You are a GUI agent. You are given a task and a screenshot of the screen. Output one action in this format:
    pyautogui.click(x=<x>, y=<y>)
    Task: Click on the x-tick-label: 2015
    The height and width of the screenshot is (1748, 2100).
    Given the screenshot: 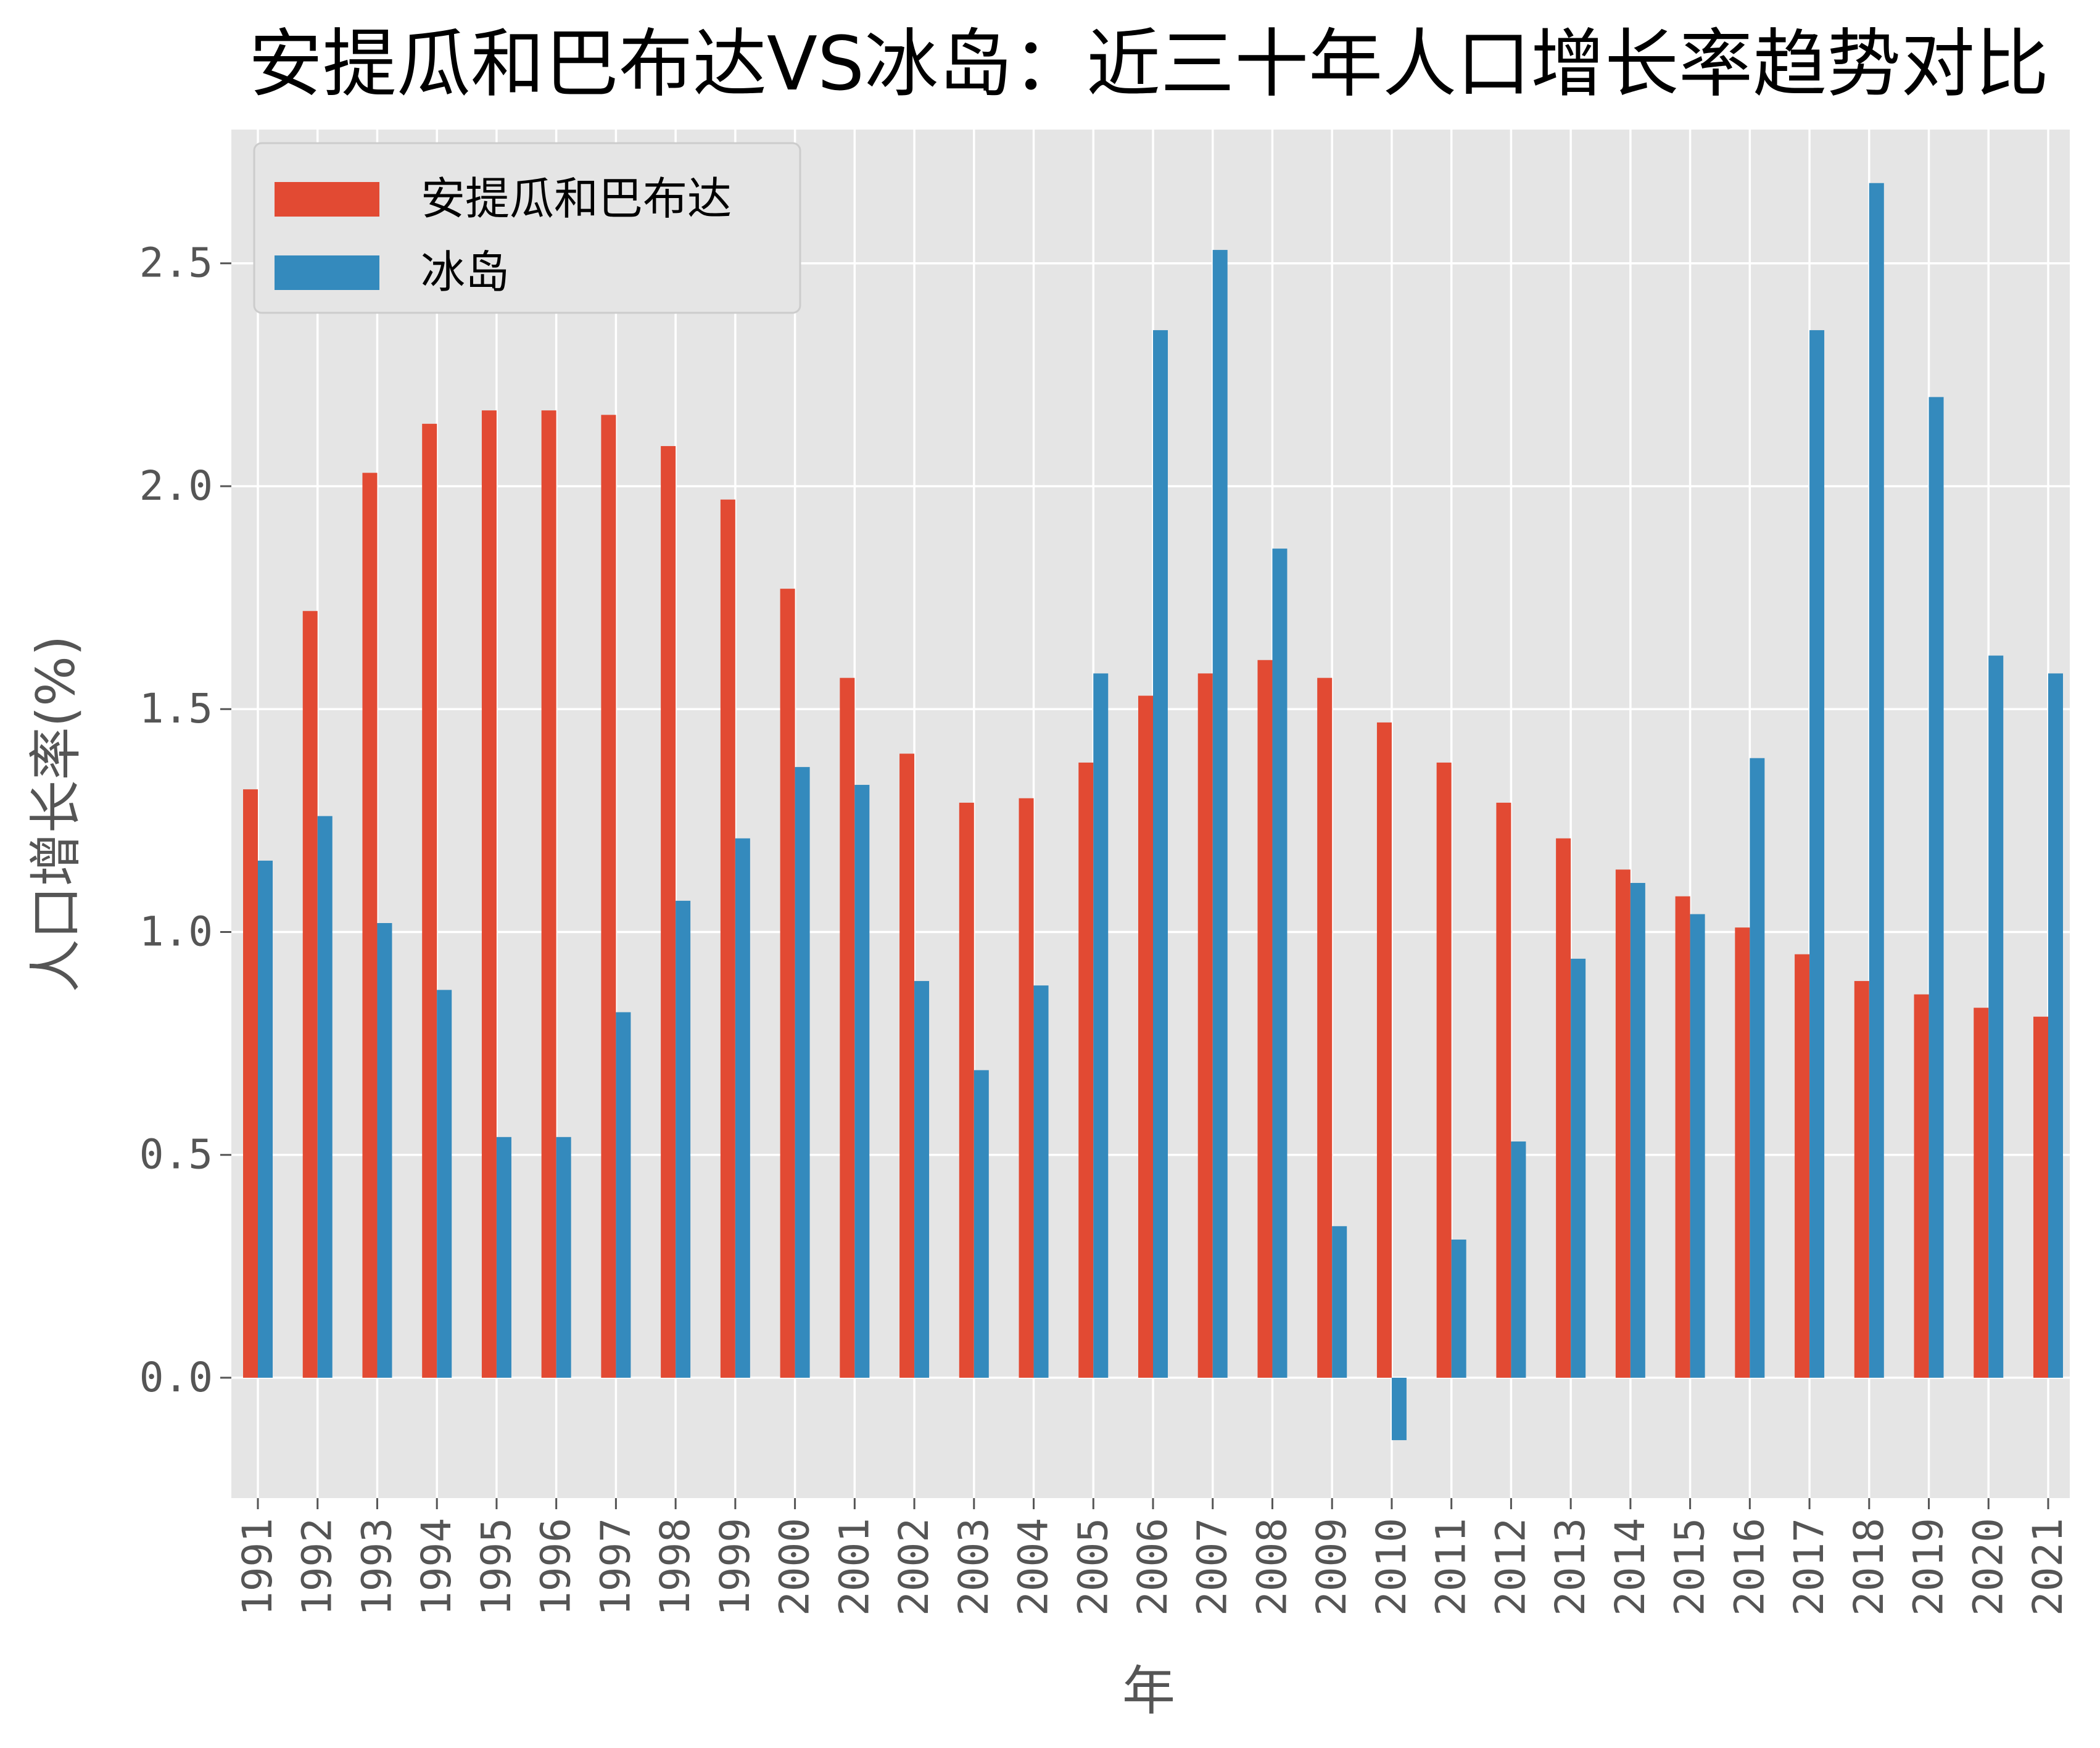 What is the action you would take?
    pyautogui.click(x=1690, y=1567)
    